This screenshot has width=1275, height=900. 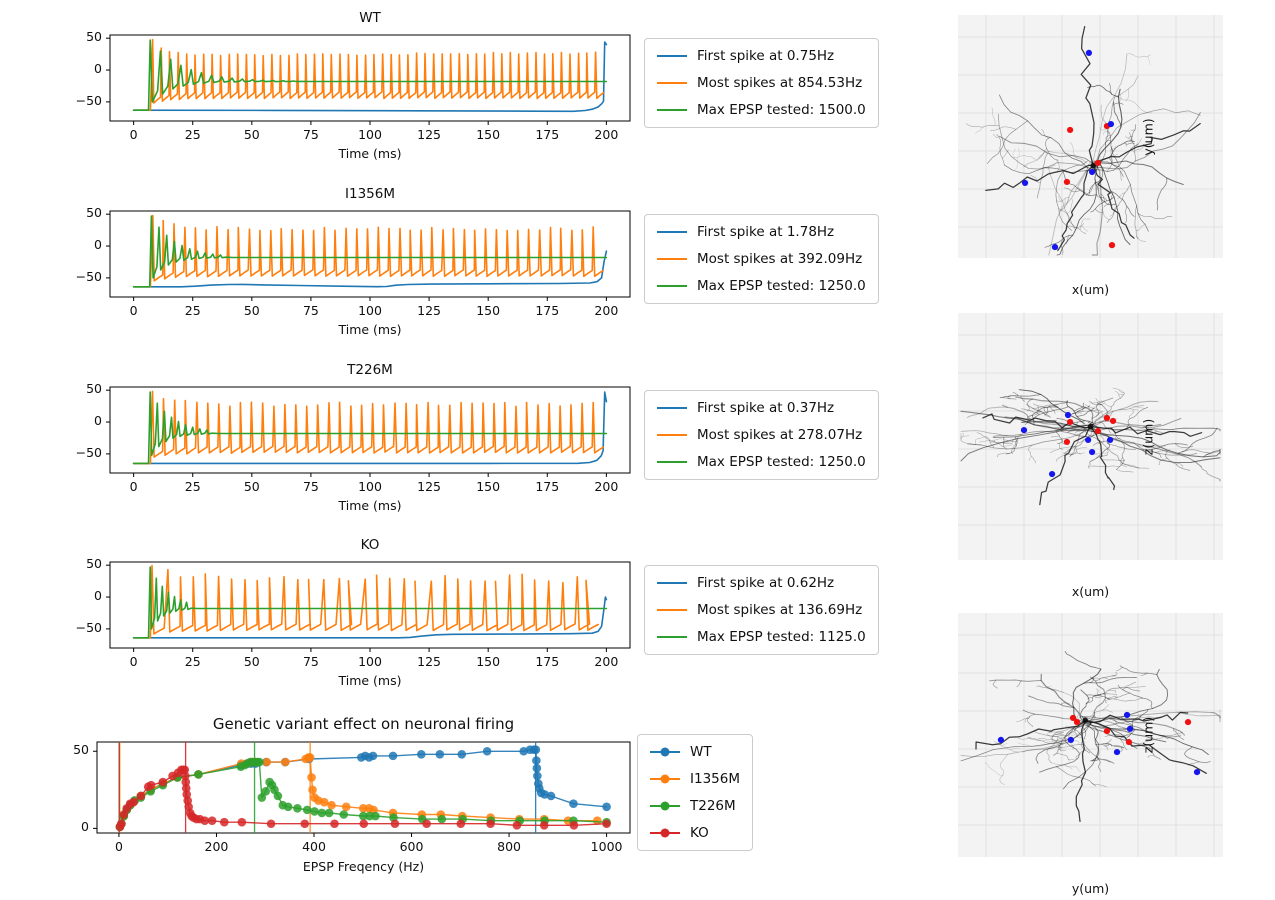 I want to click on legend-item: Most spikes at 854.53Hz, so click(x=761, y=83).